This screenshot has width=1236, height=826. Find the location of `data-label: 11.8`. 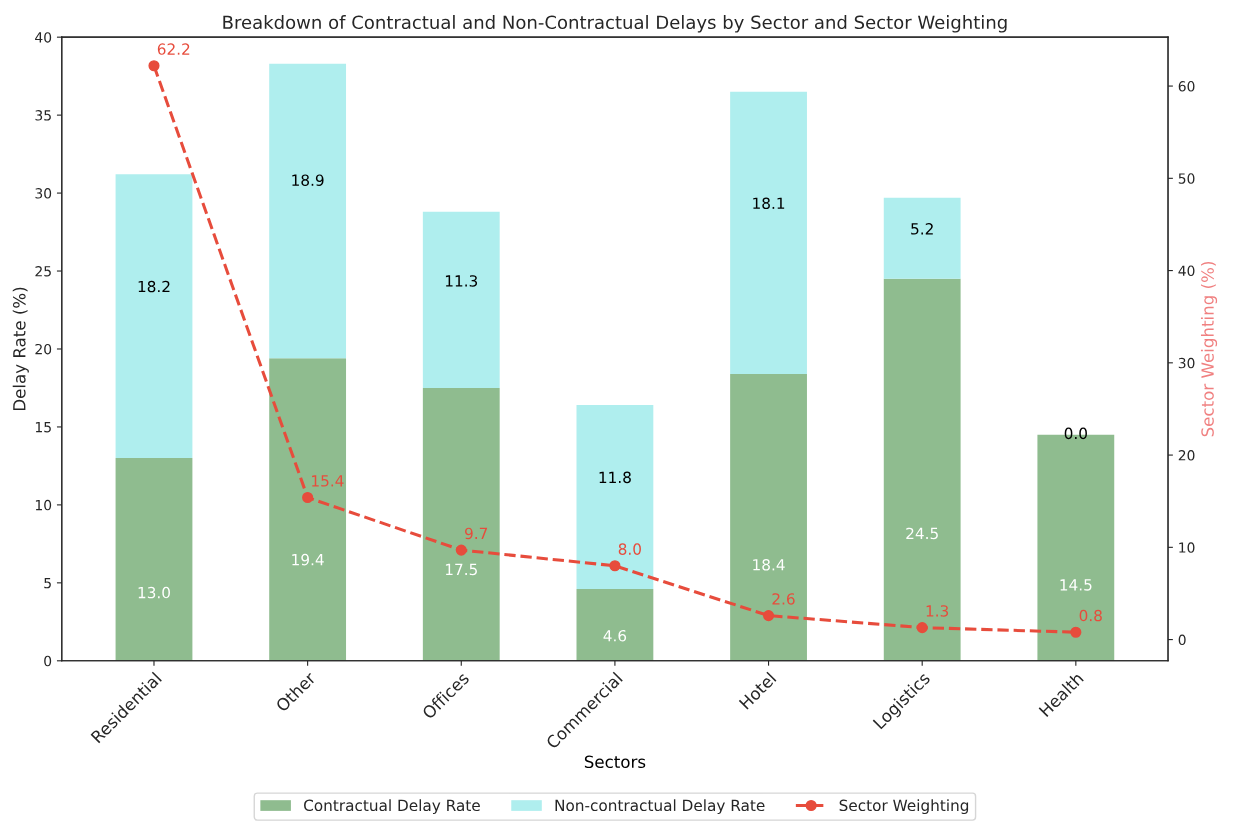

data-label: 11.8 is located at coordinates (615, 477).